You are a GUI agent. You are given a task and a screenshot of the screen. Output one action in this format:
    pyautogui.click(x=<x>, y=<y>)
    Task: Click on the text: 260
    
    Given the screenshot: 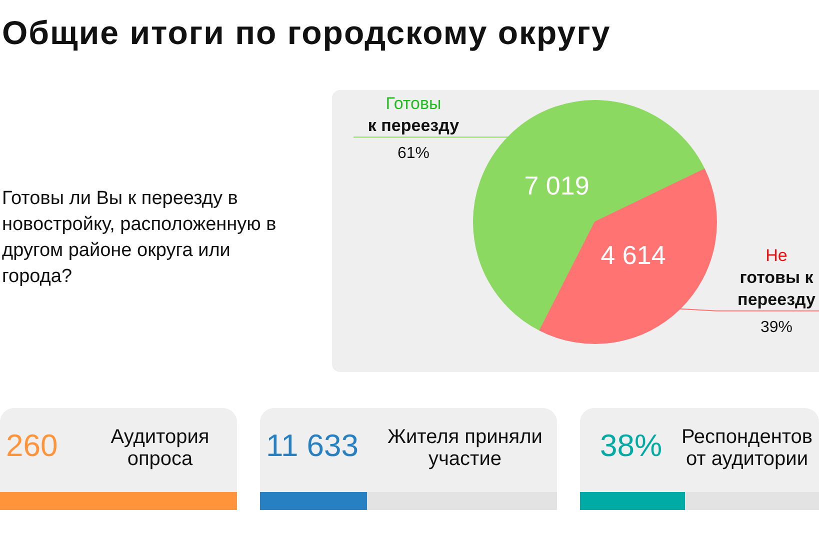 What is the action you would take?
    pyautogui.click(x=32, y=446)
    